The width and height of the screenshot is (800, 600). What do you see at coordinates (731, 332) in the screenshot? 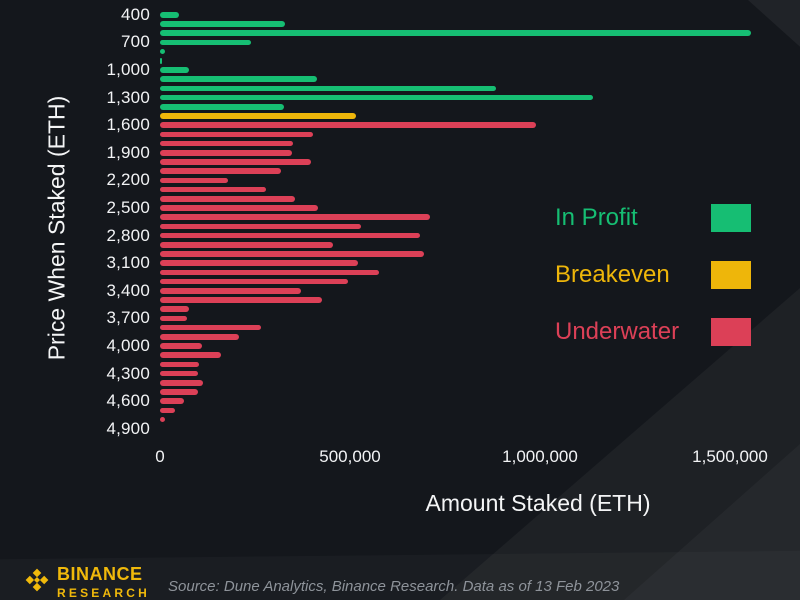
I see `legend-swatch-underwater` at bounding box center [731, 332].